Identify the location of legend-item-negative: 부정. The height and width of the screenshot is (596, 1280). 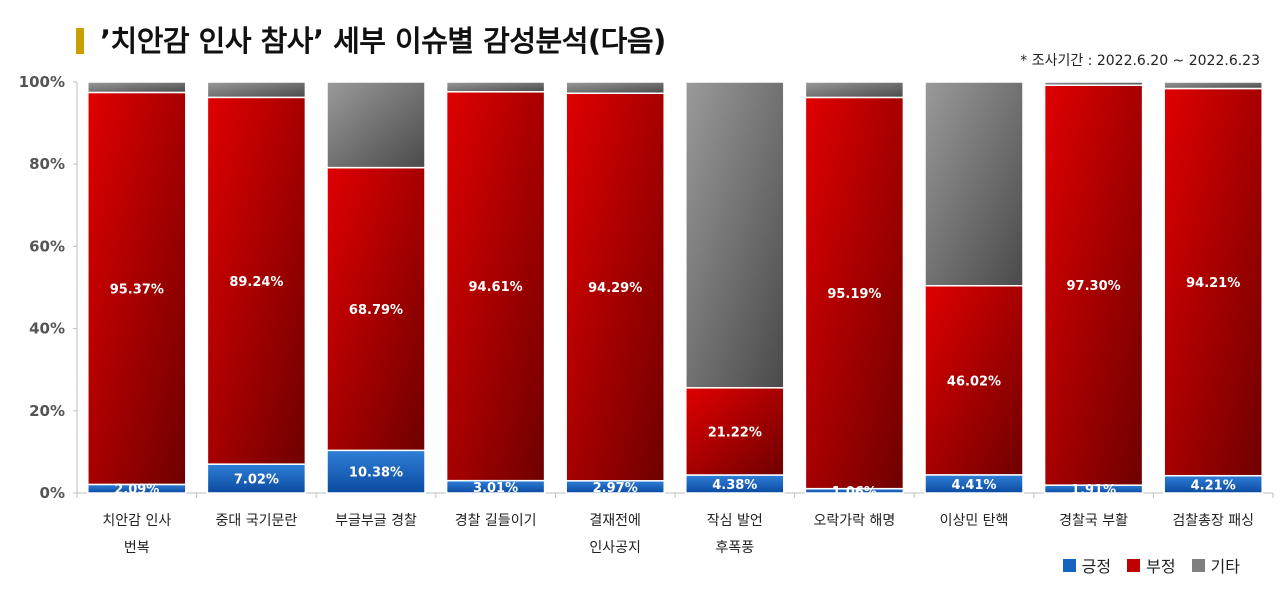
(1151, 565).